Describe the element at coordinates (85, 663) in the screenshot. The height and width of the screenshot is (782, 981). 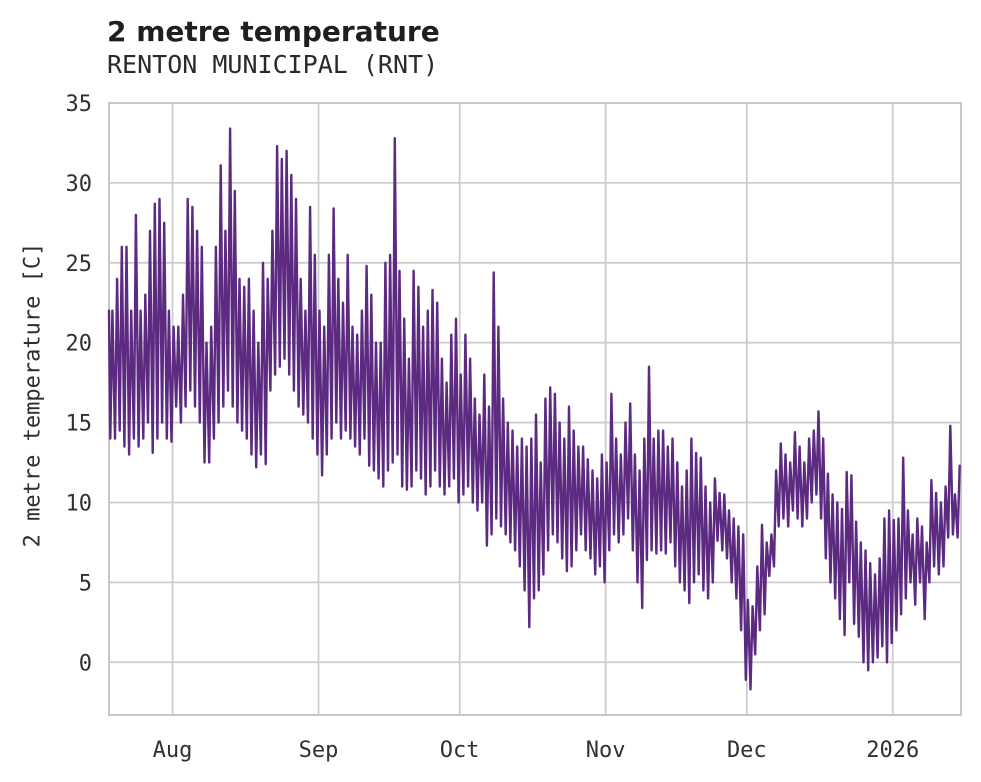
I see `y-tick-label: 0` at that location.